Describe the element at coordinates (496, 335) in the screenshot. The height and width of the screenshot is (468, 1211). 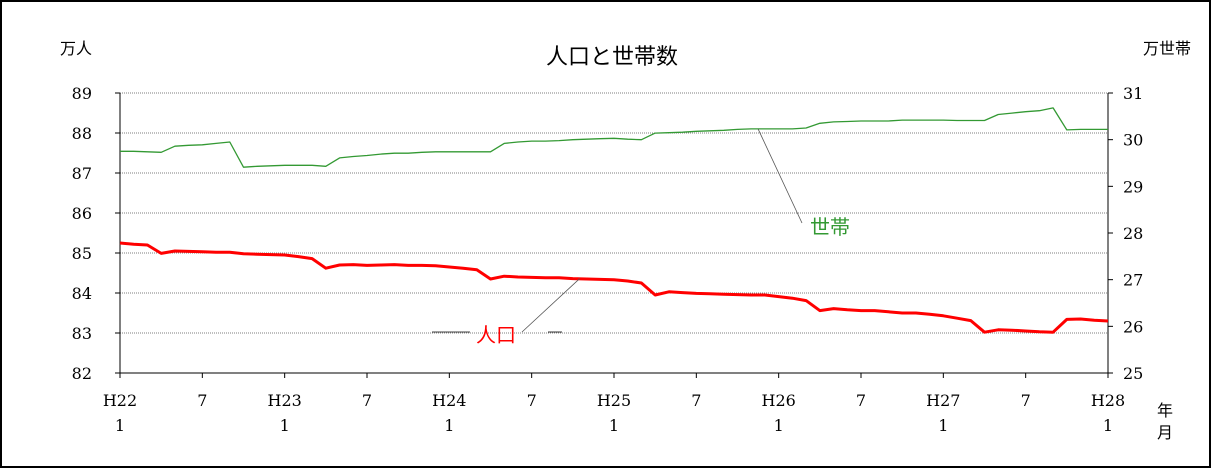
I see `population-annotation: 人口` at that location.